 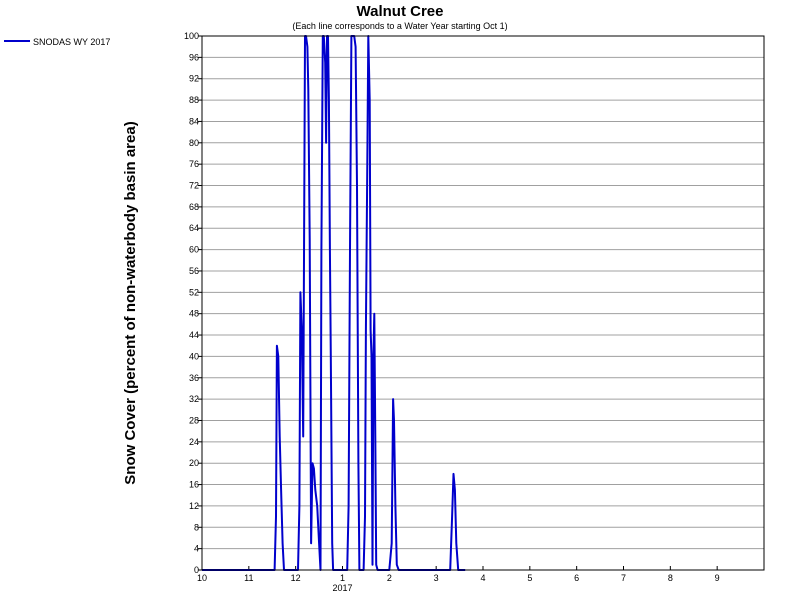 What do you see at coordinates (194, 271) in the screenshot?
I see `y-tick-label: 56` at bounding box center [194, 271].